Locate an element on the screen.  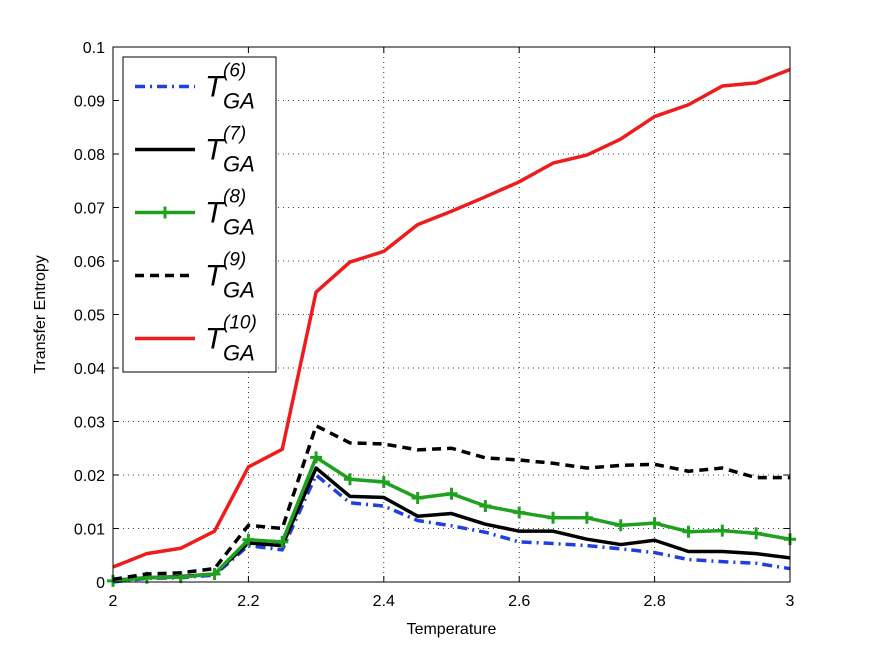
y-tick-label: 0.05 is located at coordinates (89, 316).